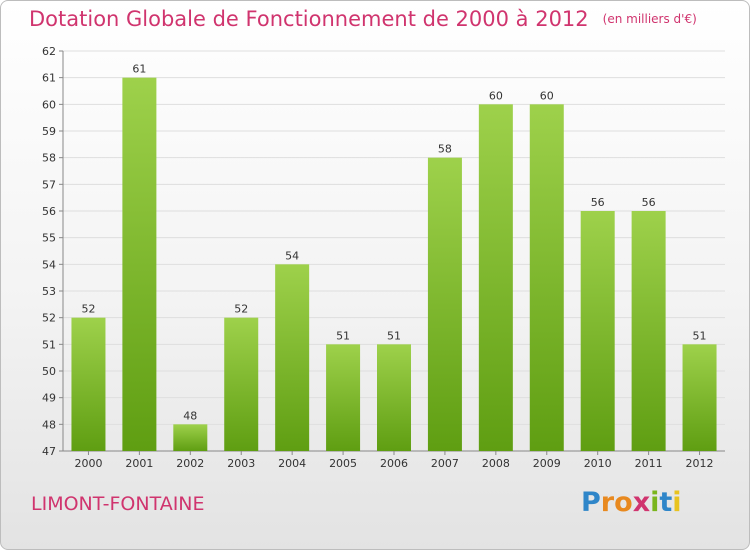 Image resolution: width=750 pixels, height=550 pixels. What do you see at coordinates (649, 463) in the screenshot?
I see `x-tick-label: 2011` at bounding box center [649, 463].